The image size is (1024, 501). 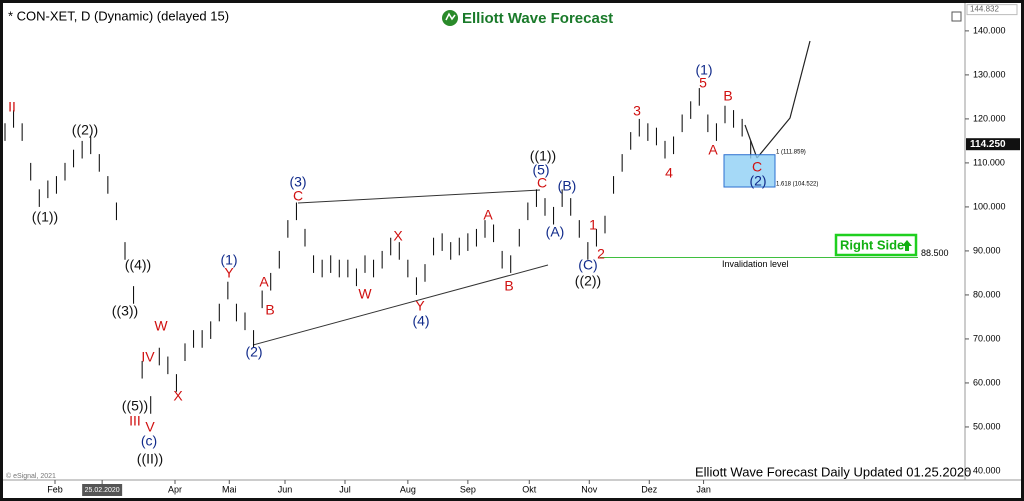 What do you see at coordinates (587, 265) in the screenshot?
I see `wave-label: (C)` at bounding box center [587, 265].